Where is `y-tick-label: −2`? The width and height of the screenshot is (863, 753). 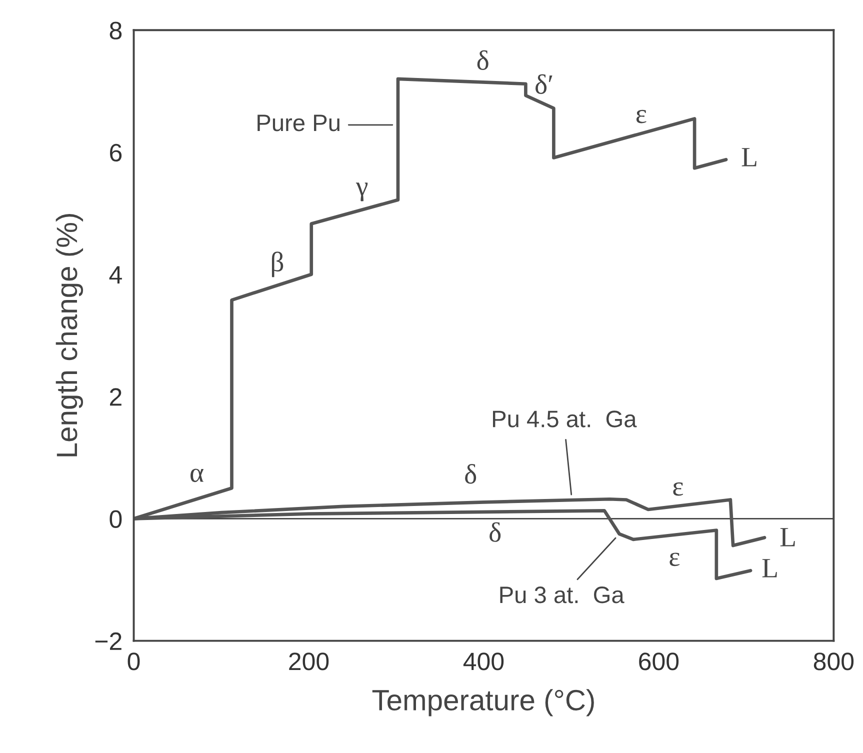 y-tick-label: −2 is located at coordinates (108, 641).